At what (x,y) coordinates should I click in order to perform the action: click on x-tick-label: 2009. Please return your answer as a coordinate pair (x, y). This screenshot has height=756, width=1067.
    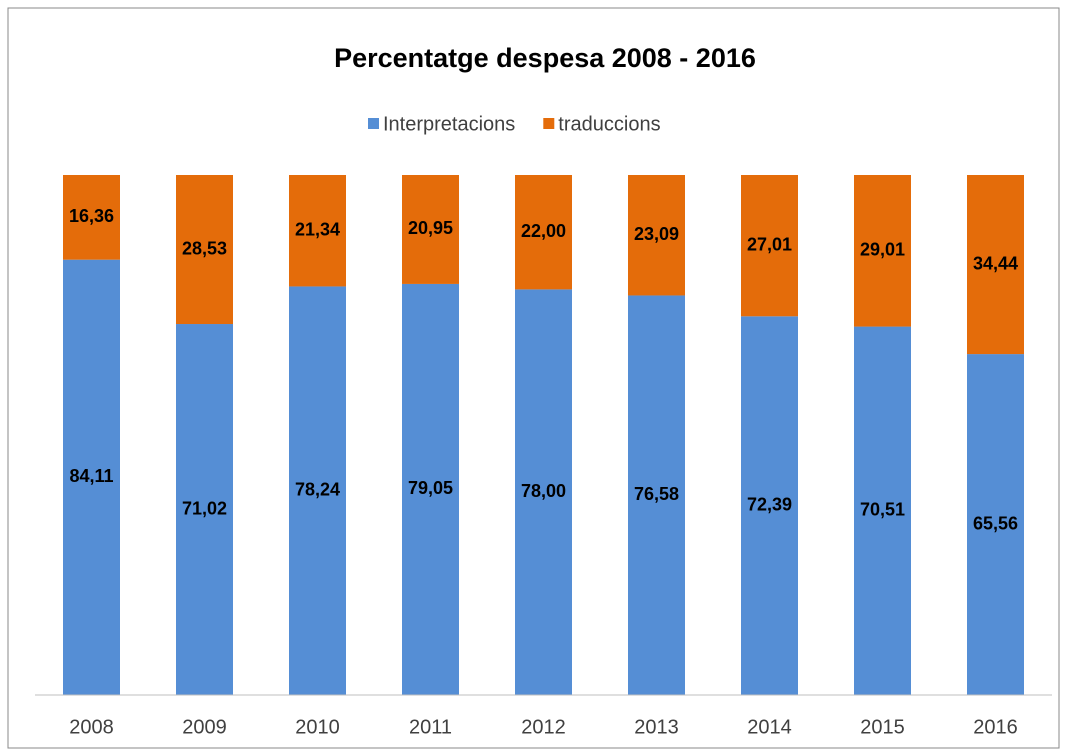
    Looking at the image, I should click on (204, 727).